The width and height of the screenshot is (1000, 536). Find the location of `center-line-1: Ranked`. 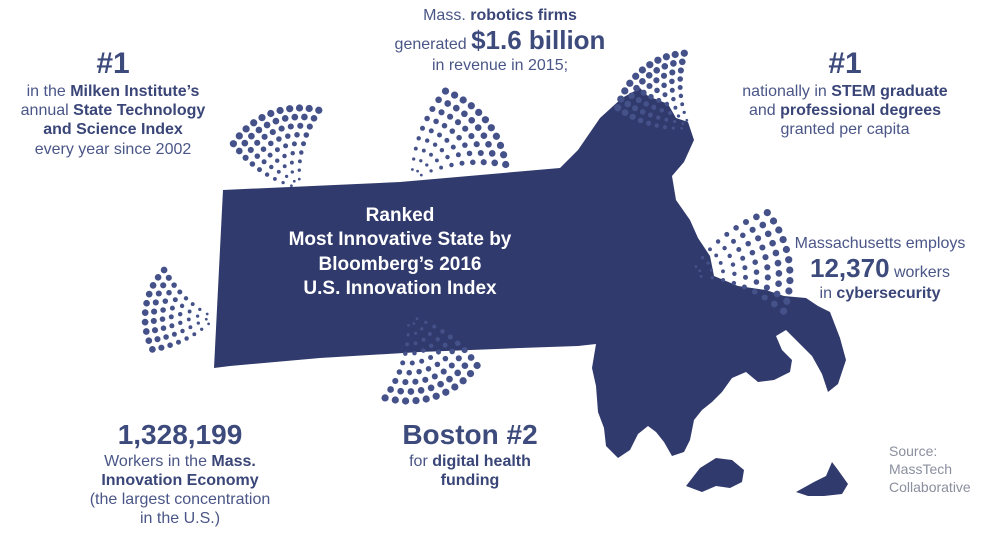

center-line-1: Ranked is located at coordinates (400, 215).